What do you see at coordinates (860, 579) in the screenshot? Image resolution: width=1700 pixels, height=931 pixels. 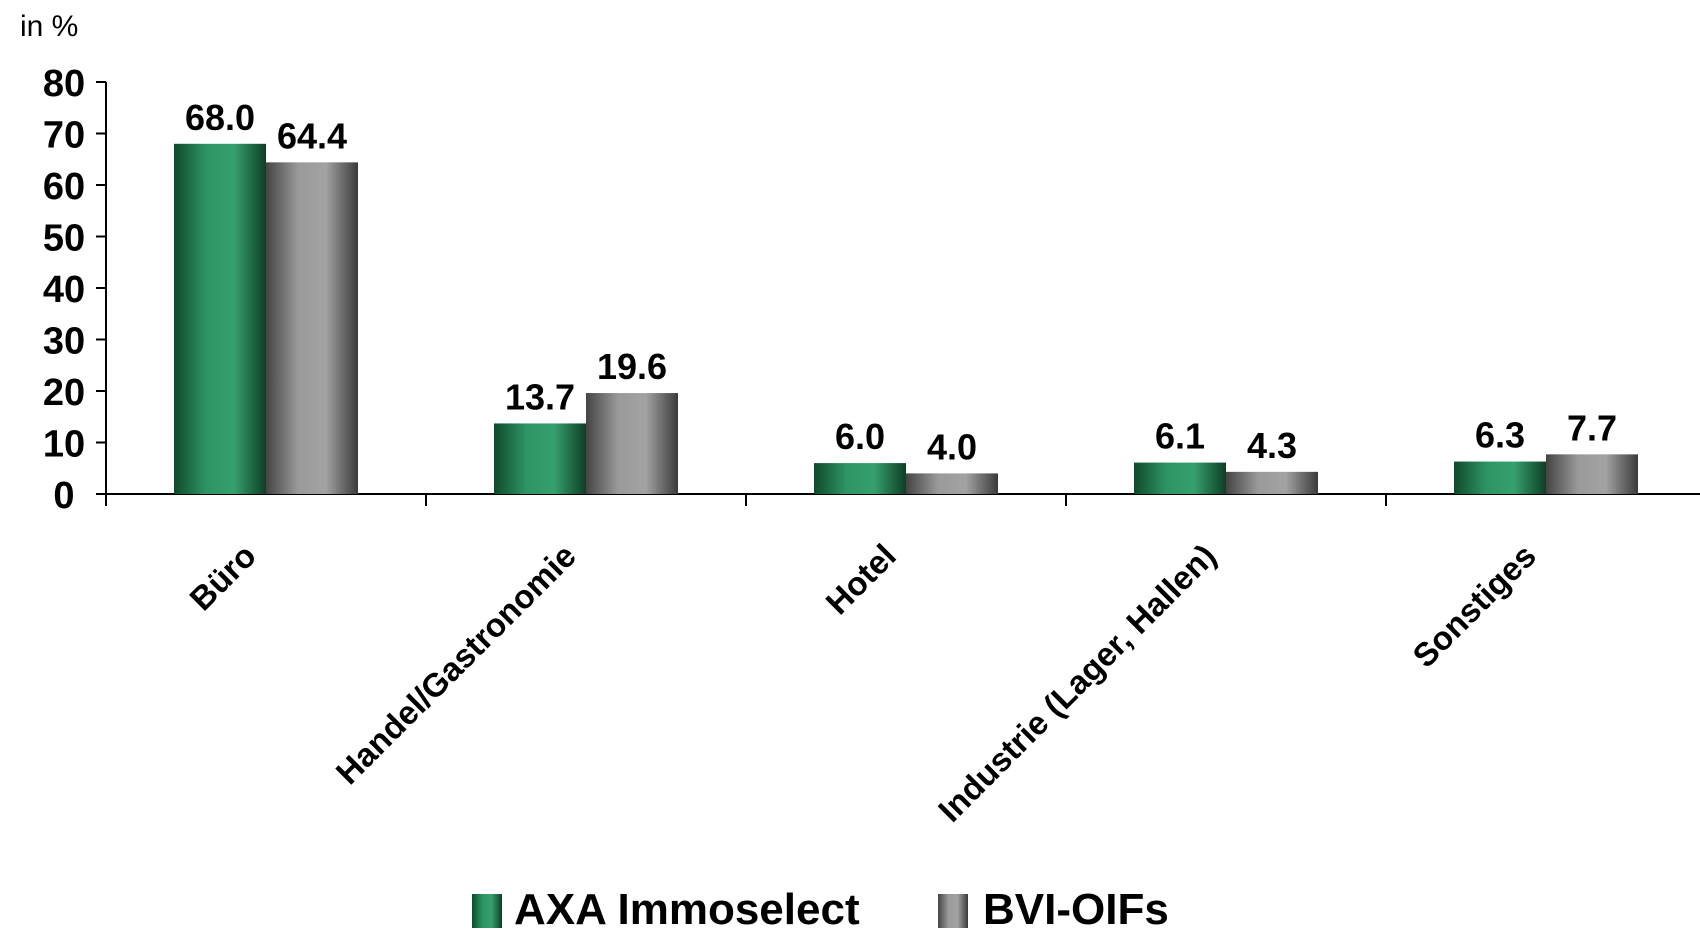 I see `category-label: Hotel` at bounding box center [860, 579].